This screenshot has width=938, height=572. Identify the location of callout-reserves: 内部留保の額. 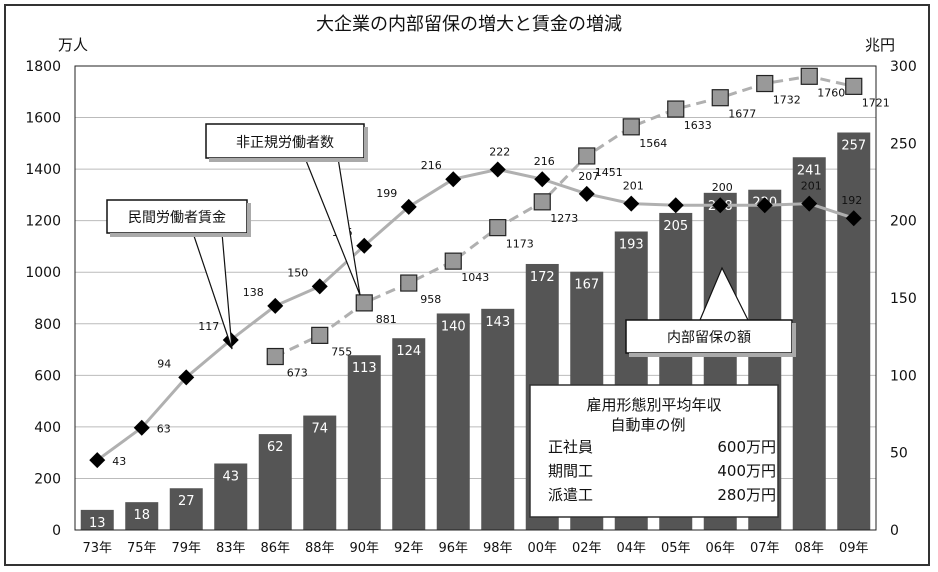
(710, 311).